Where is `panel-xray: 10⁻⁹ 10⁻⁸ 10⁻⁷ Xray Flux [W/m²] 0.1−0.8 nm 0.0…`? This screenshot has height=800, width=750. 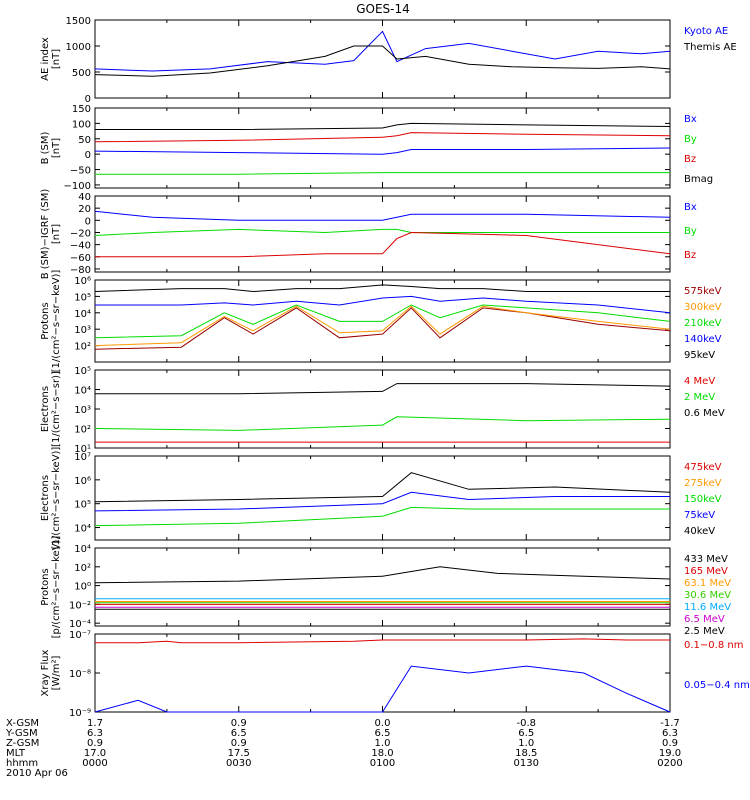 panel-xray: 10⁻⁹ 10⁻⁸ 10⁻⁷ Xray Flux [W/m²] 0.1−0.8 nm 0.0… is located at coordinates (395, 674).